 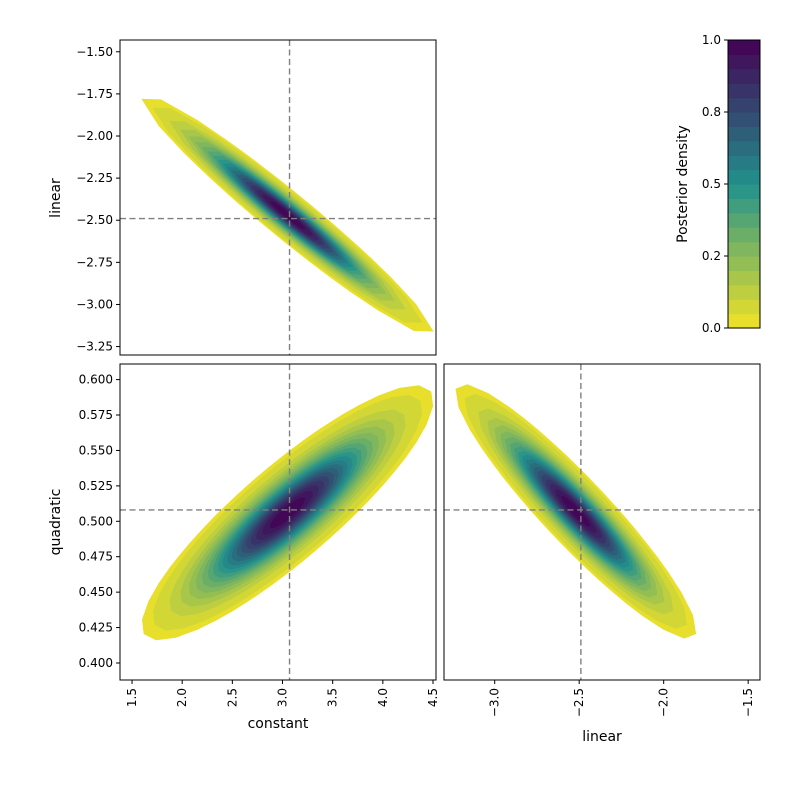 I want to click on xtick-label: 4.5, so click(x=433, y=697).